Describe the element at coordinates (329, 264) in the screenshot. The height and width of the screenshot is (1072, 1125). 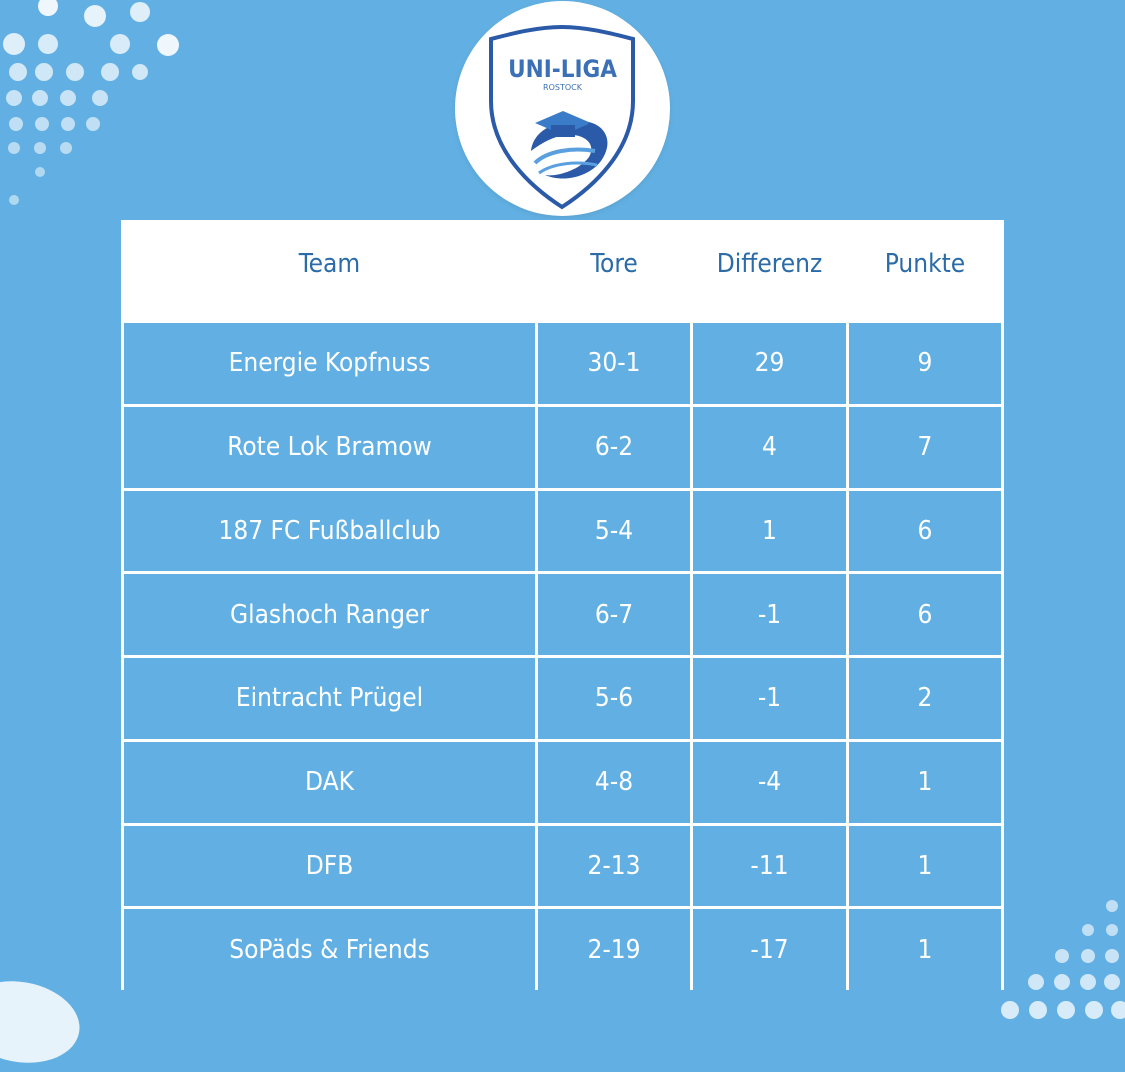
I see `header-team: Team` at that location.